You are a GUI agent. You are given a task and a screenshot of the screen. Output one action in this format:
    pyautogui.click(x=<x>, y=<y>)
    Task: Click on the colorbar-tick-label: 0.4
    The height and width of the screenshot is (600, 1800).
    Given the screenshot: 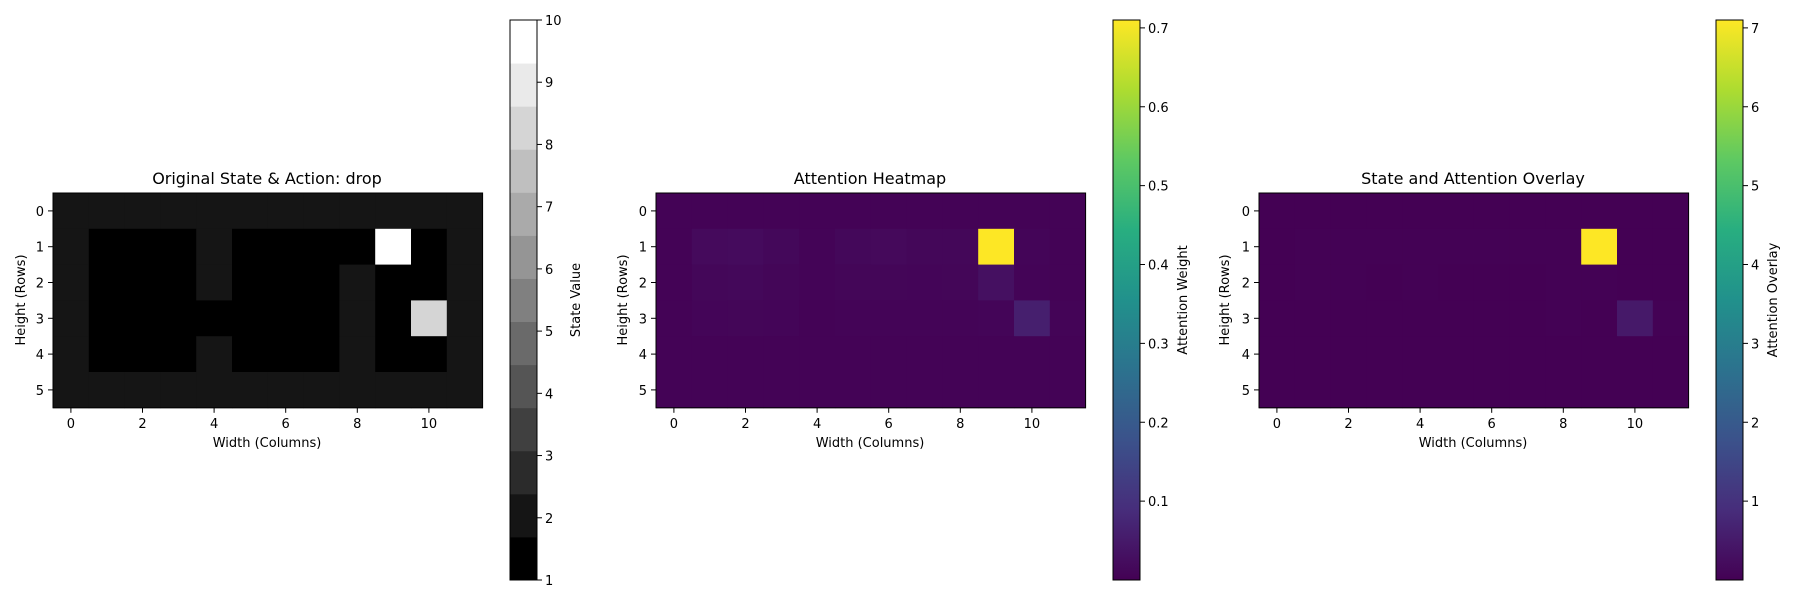 What is the action you would take?
    pyautogui.click(x=1158, y=266)
    